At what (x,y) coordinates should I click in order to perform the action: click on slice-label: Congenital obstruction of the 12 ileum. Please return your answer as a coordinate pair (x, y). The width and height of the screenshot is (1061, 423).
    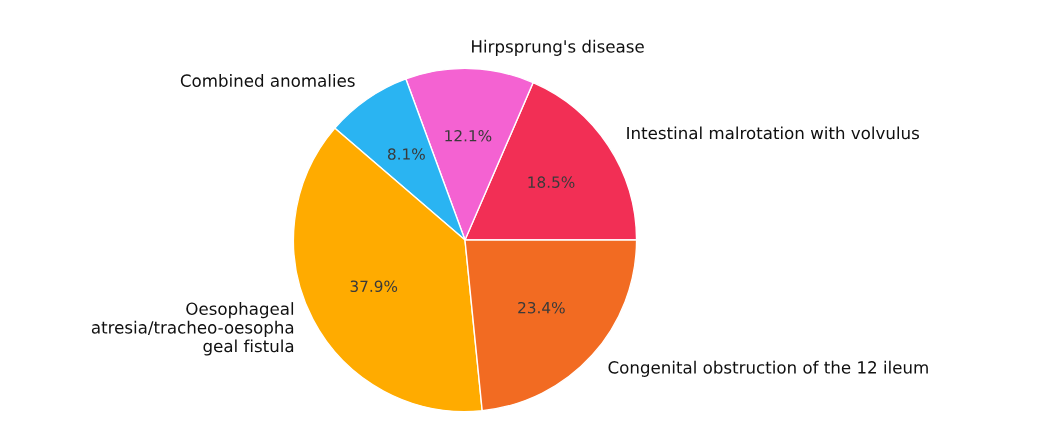
    Looking at the image, I should click on (768, 368).